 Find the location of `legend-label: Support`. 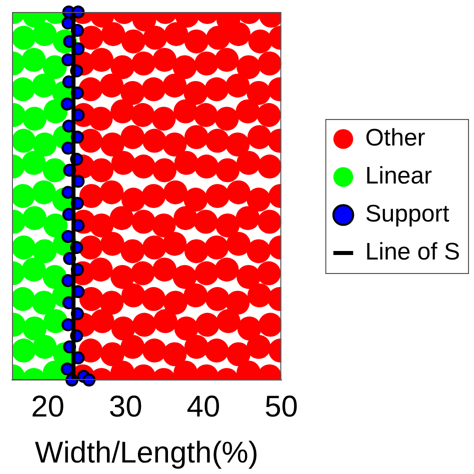

legend-label: Support is located at coordinates (407, 214).